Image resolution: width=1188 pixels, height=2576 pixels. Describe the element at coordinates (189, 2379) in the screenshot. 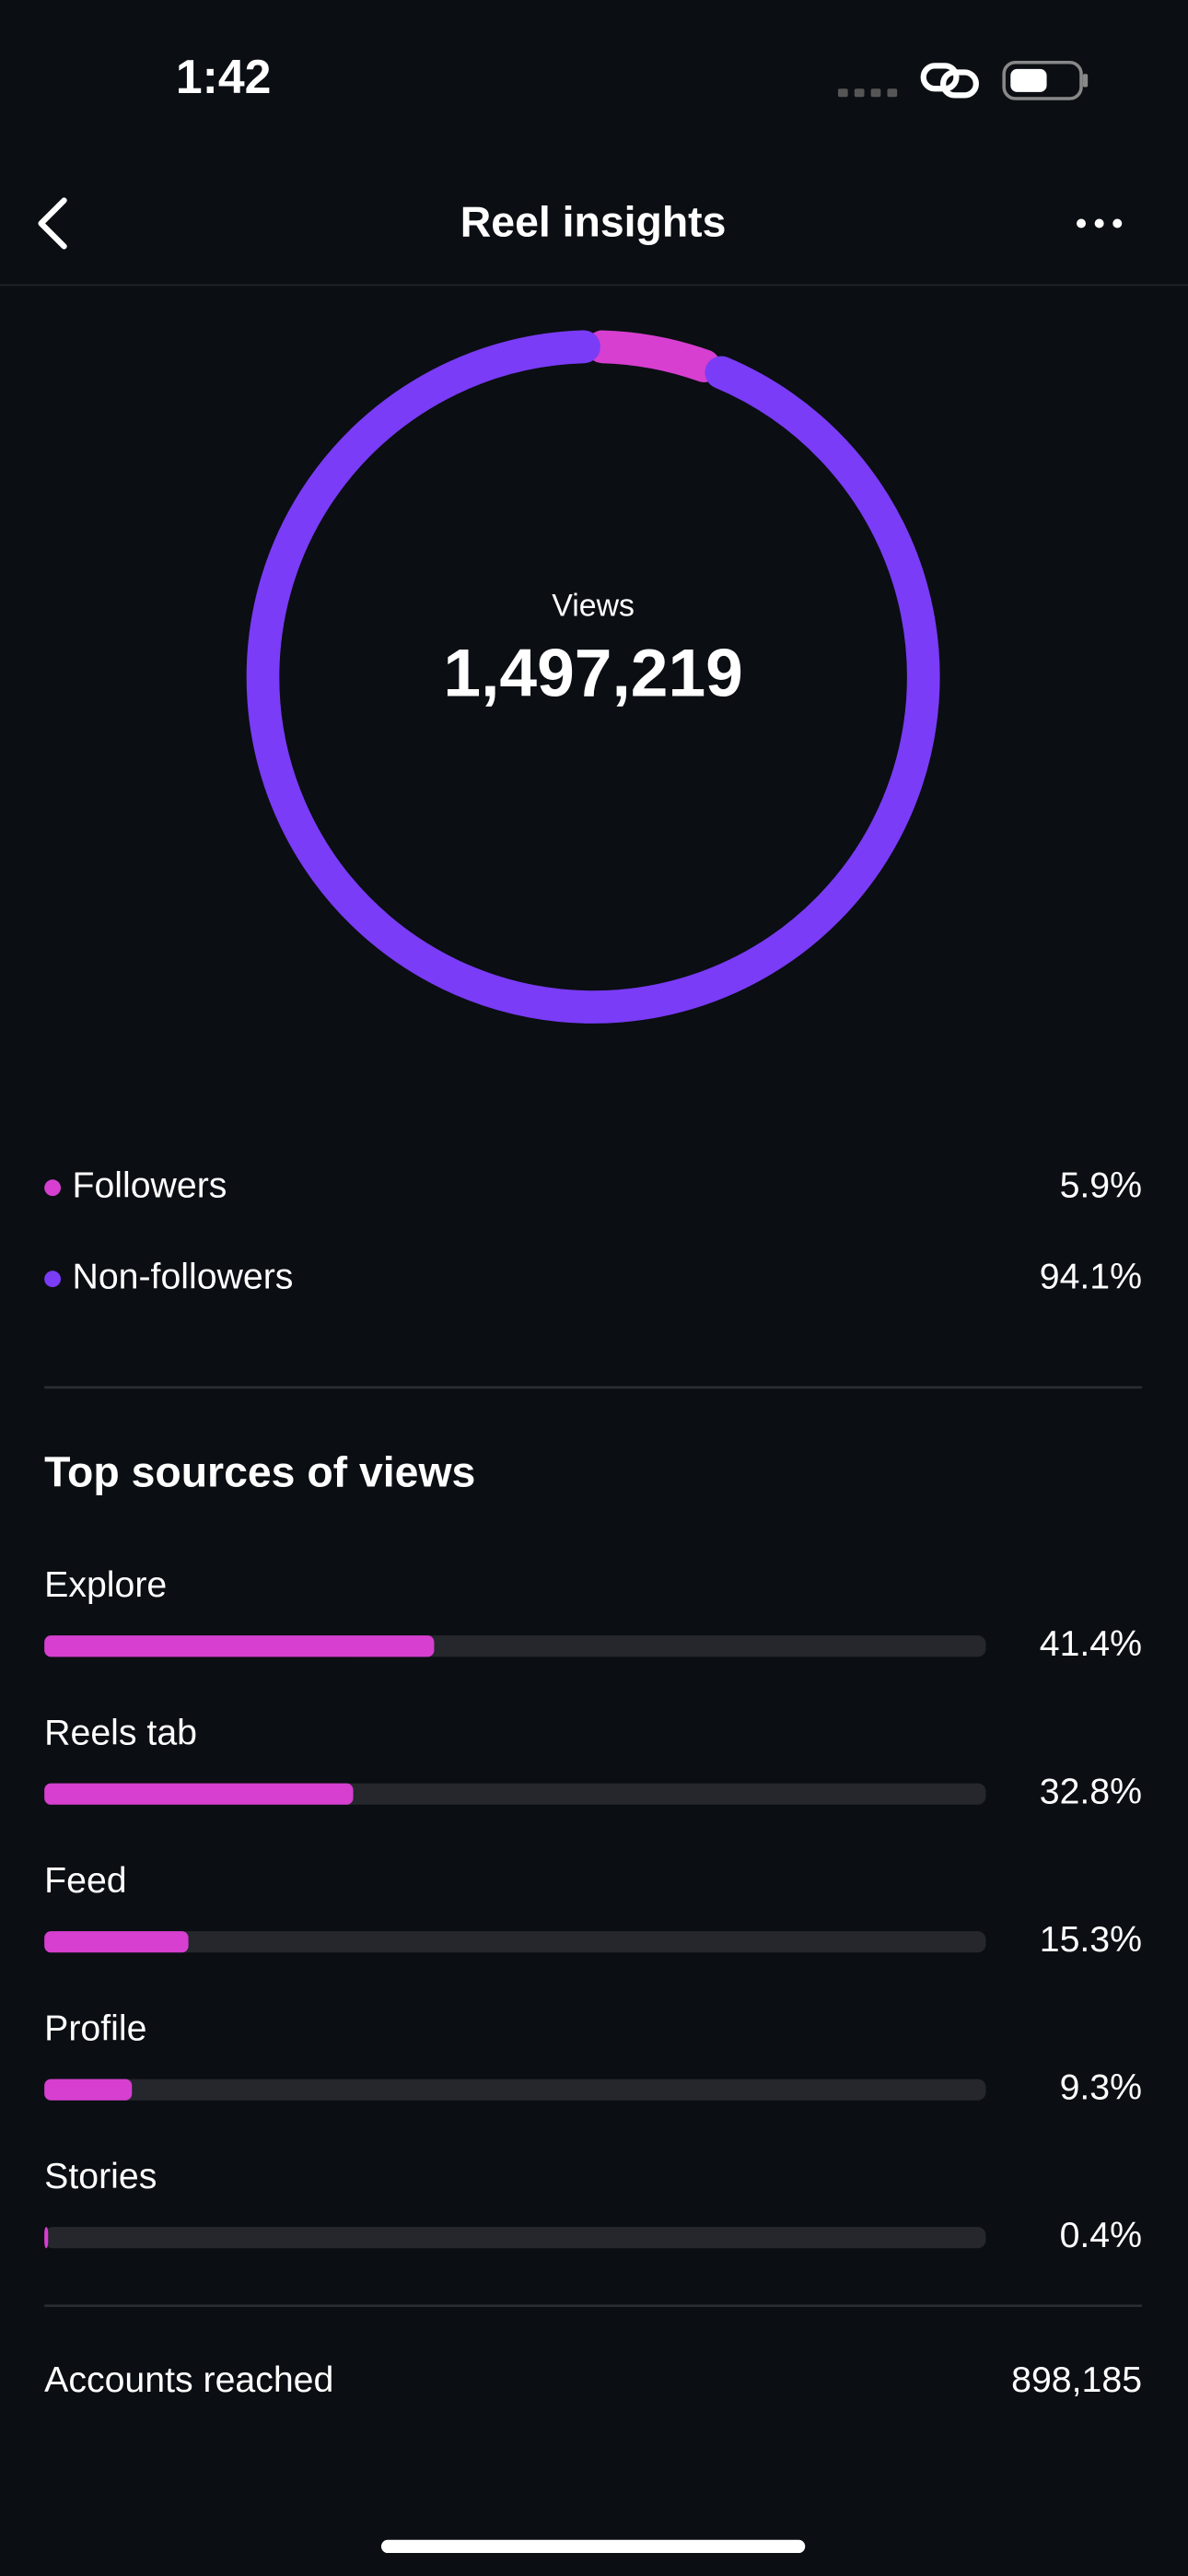

I see `accounts-reached-label: Accounts reached` at that location.